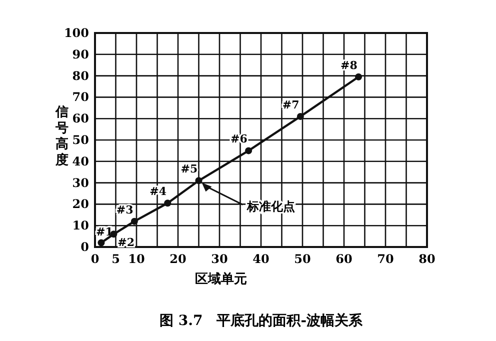 The width and height of the screenshot is (496, 341). Describe the element at coordinates (84, 247) in the screenshot. I see `y-tick-label: 0` at that location.